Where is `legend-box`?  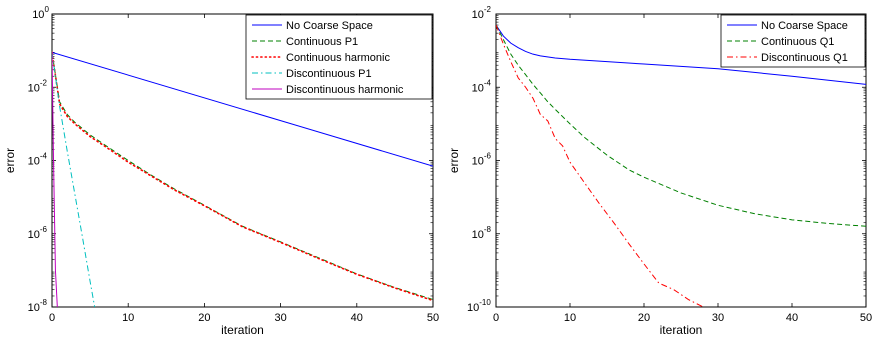
legend-box is located at coordinates (339, 57).